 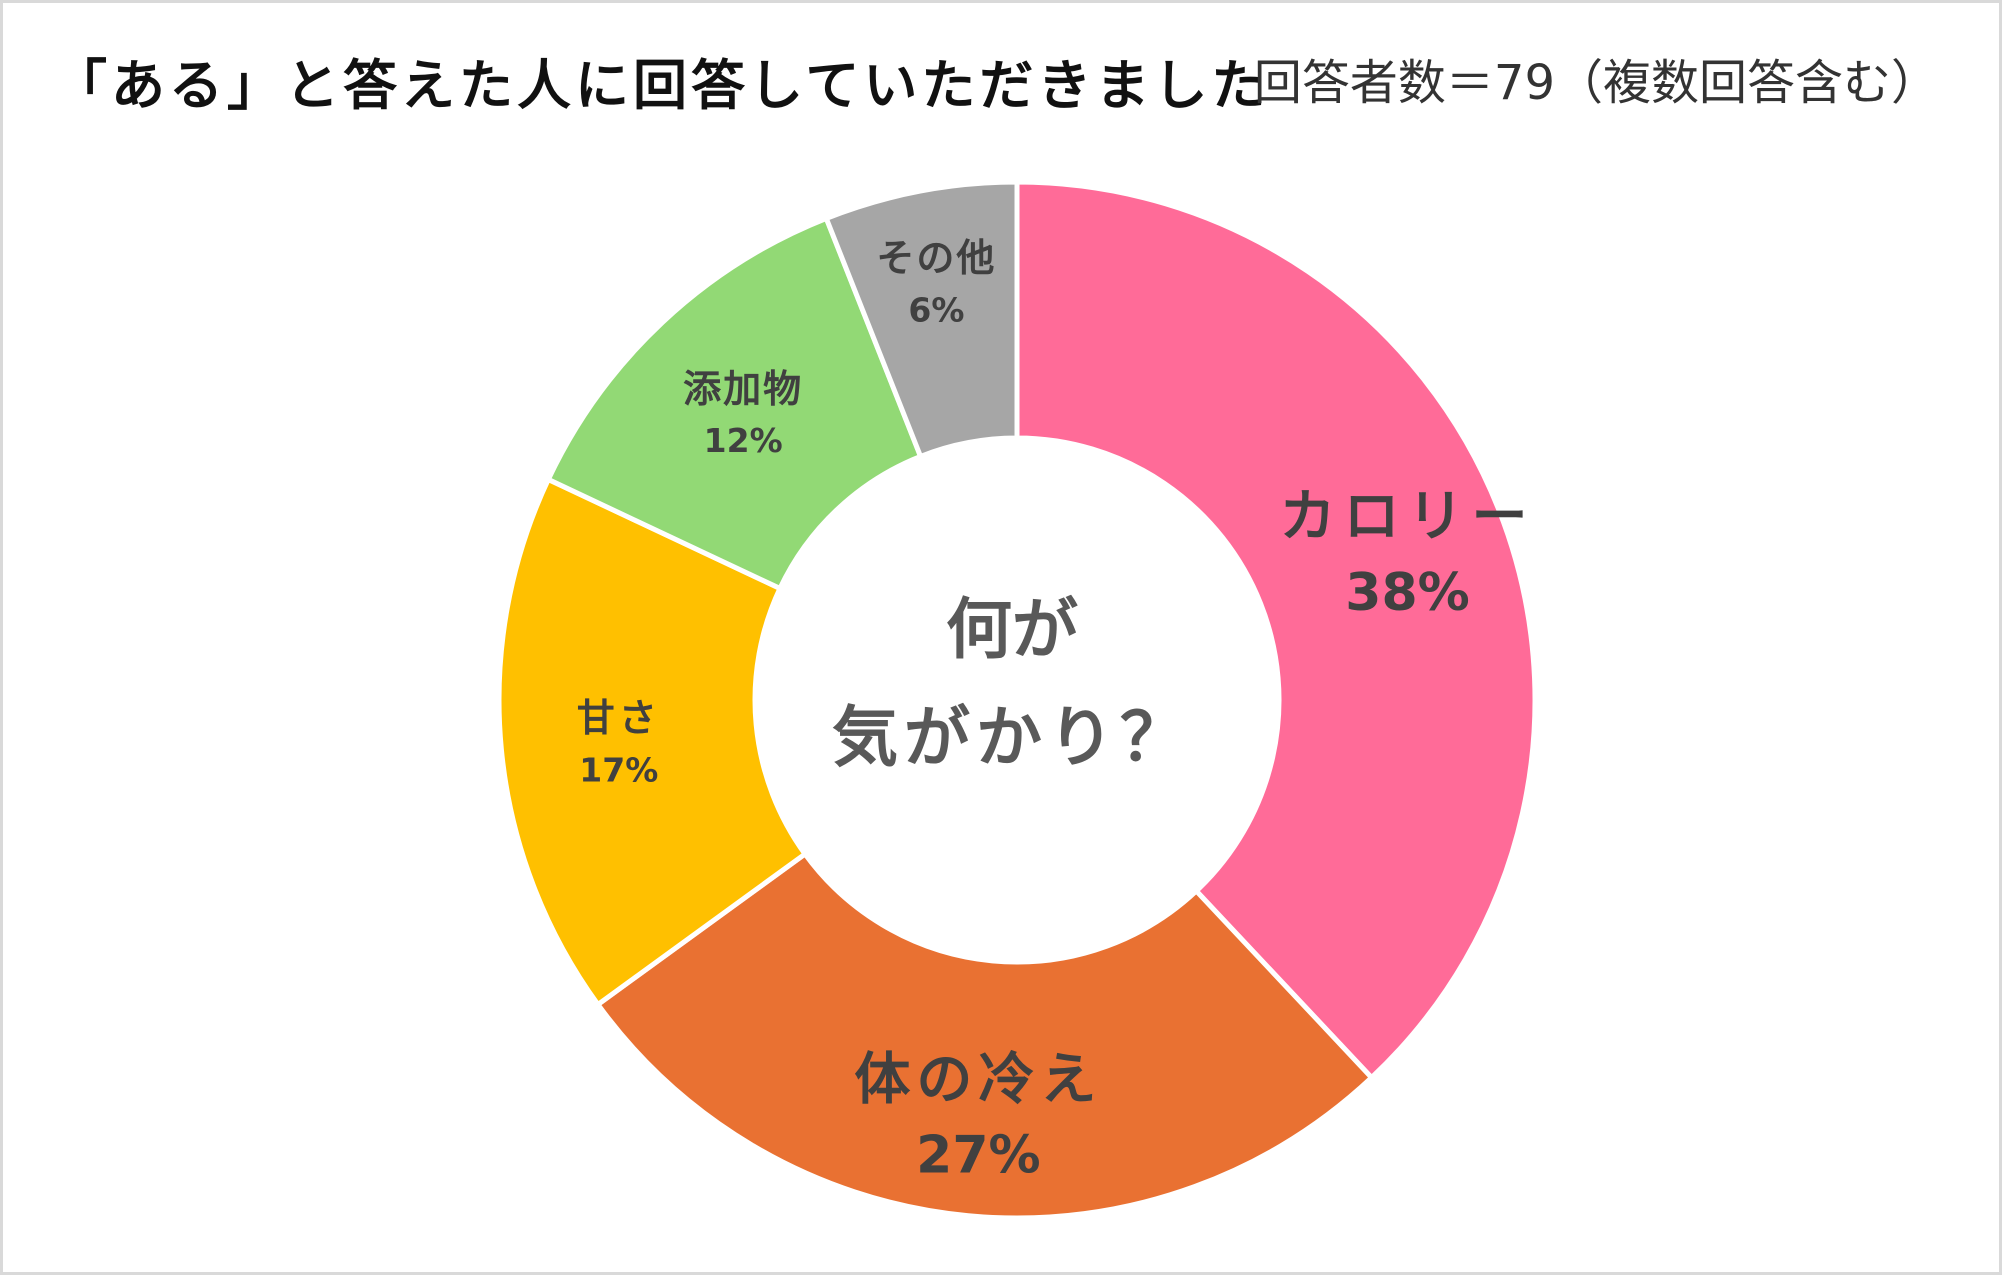 What do you see at coordinates (978, 1156) in the screenshot?
I see `slice-value-body-chill: 27%` at bounding box center [978, 1156].